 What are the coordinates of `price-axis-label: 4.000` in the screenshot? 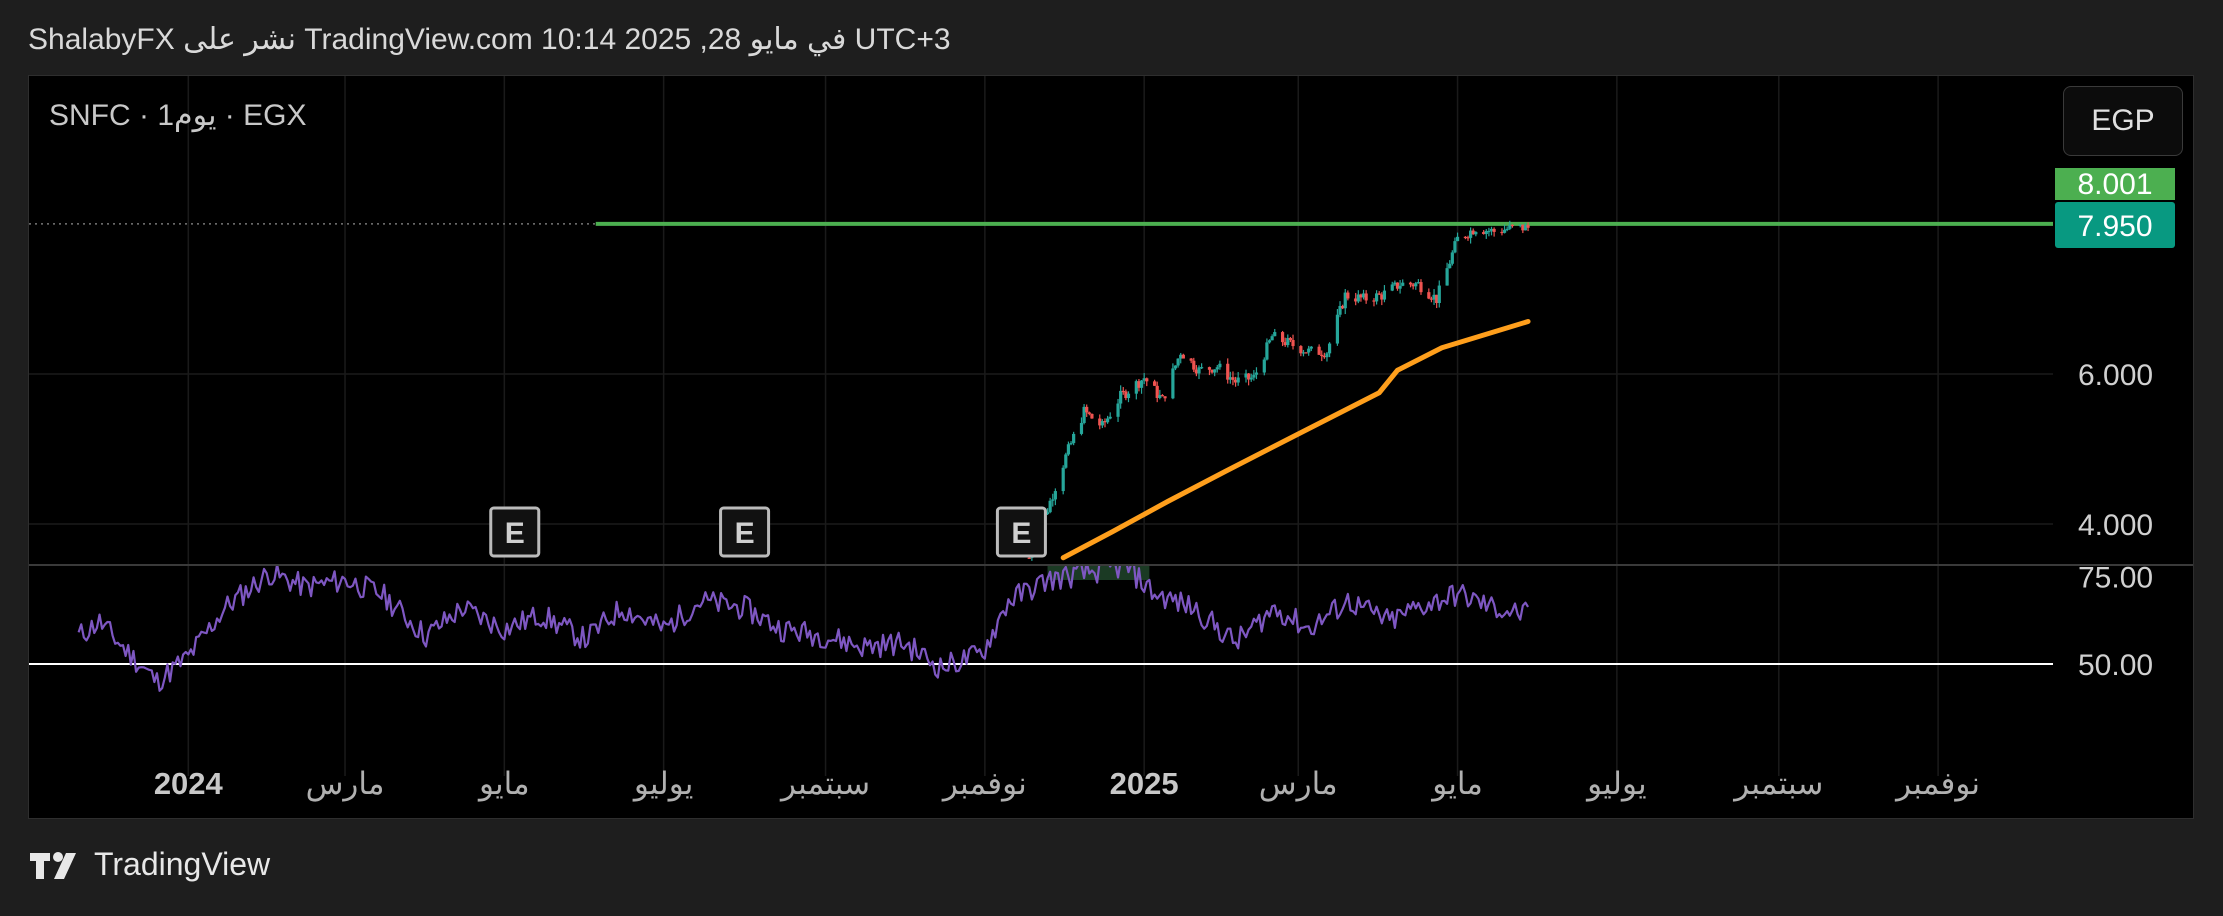 It's located at (2115, 525).